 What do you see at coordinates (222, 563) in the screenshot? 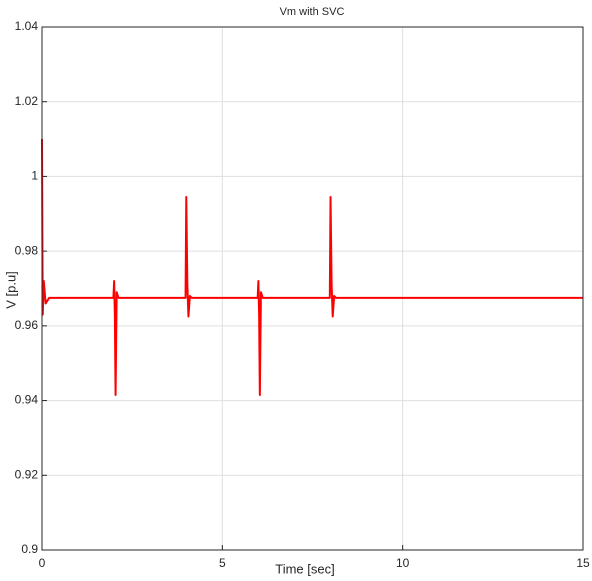
I see `x-tick-label: 5` at bounding box center [222, 563].